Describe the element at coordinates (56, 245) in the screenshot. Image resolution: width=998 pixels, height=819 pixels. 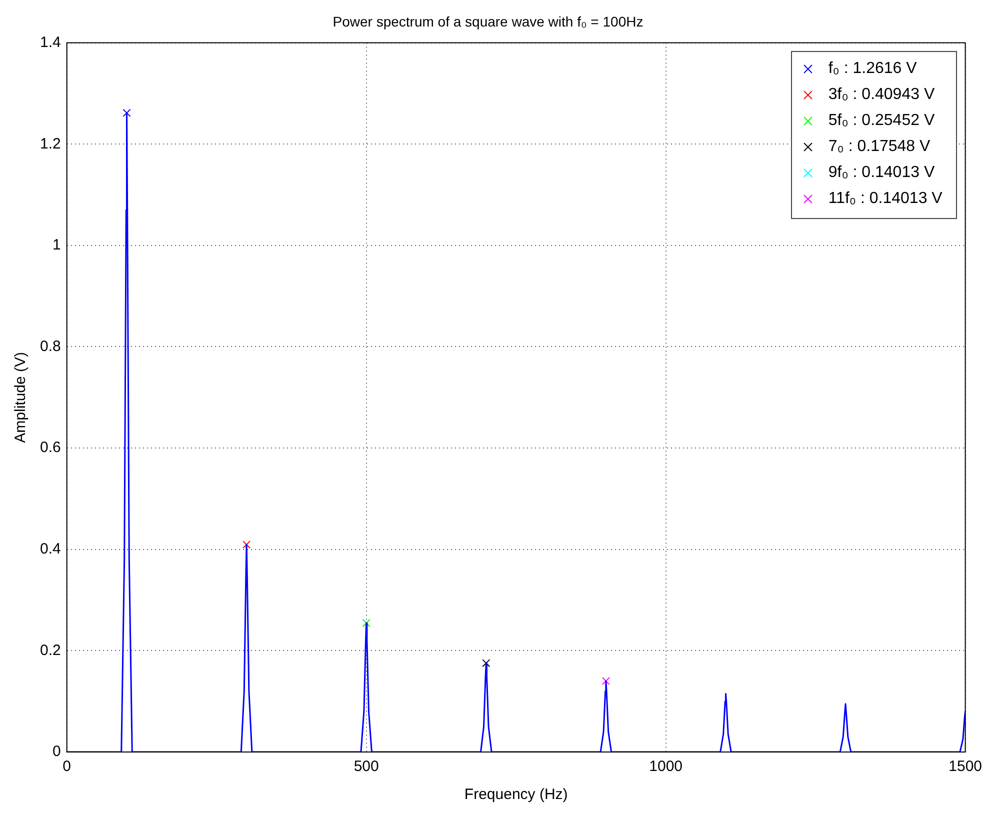
I see `y-tick-label: 1` at that location.